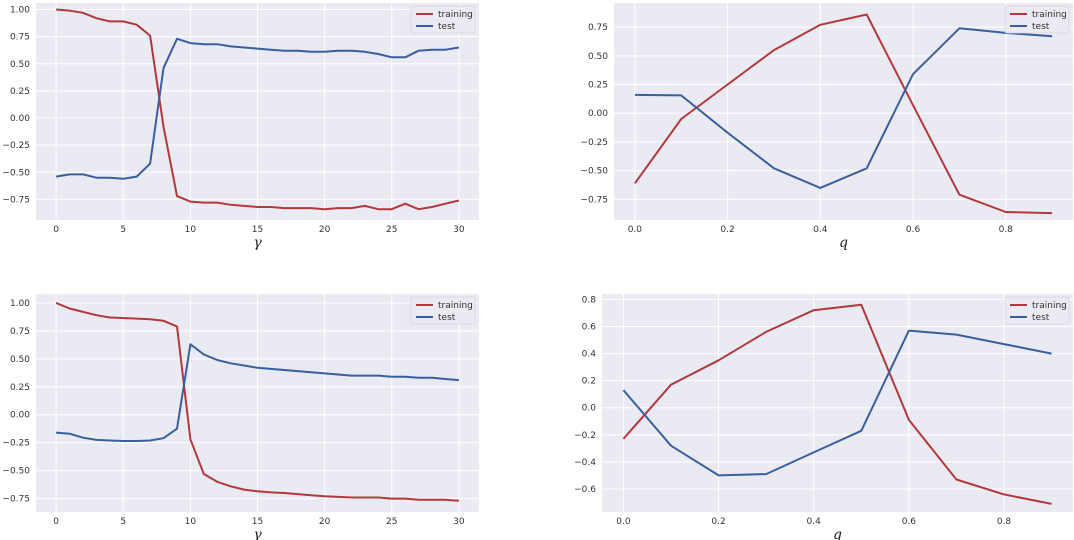  Describe the element at coordinates (589, 409) in the screenshot. I see `y-tick-label: 0.0` at that location.